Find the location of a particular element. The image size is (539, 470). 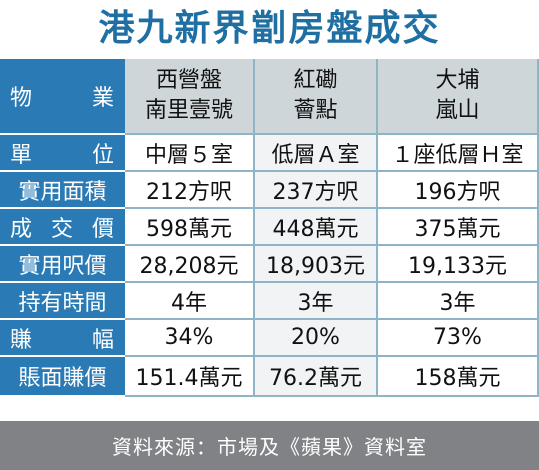

row-label-char: 幅 is located at coordinates (103, 340).